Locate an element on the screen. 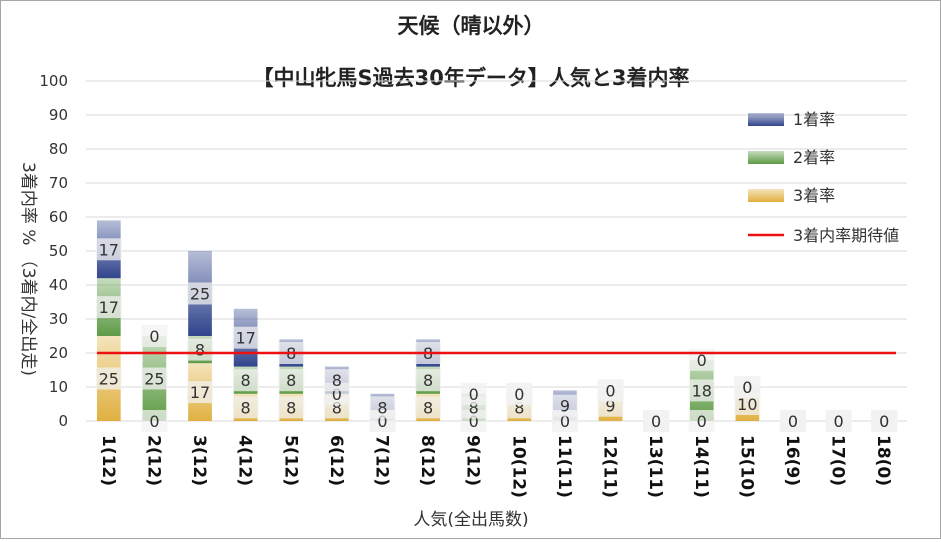  x-tick-label: 17(0) is located at coordinates (838, 460).